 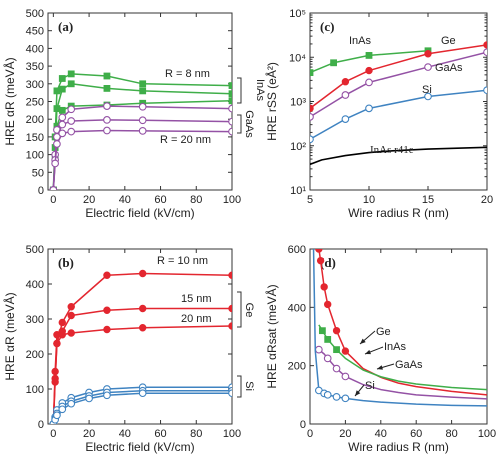 What do you see at coordinates (196, 299) in the screenshot?
I see `annotation: 15 nm` at bounding box center [196, 299].